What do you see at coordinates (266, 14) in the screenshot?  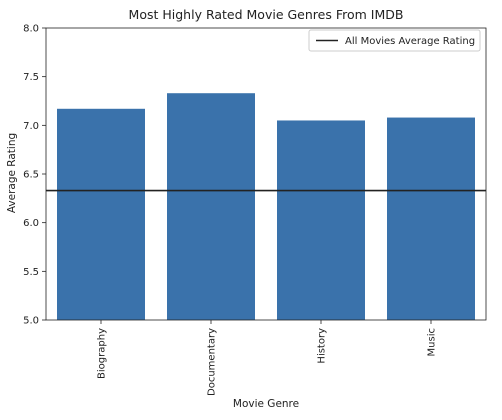 I see `chart-title: Most Highly Rated Movie Genres From IMDB` at bounding box center [266, 14].